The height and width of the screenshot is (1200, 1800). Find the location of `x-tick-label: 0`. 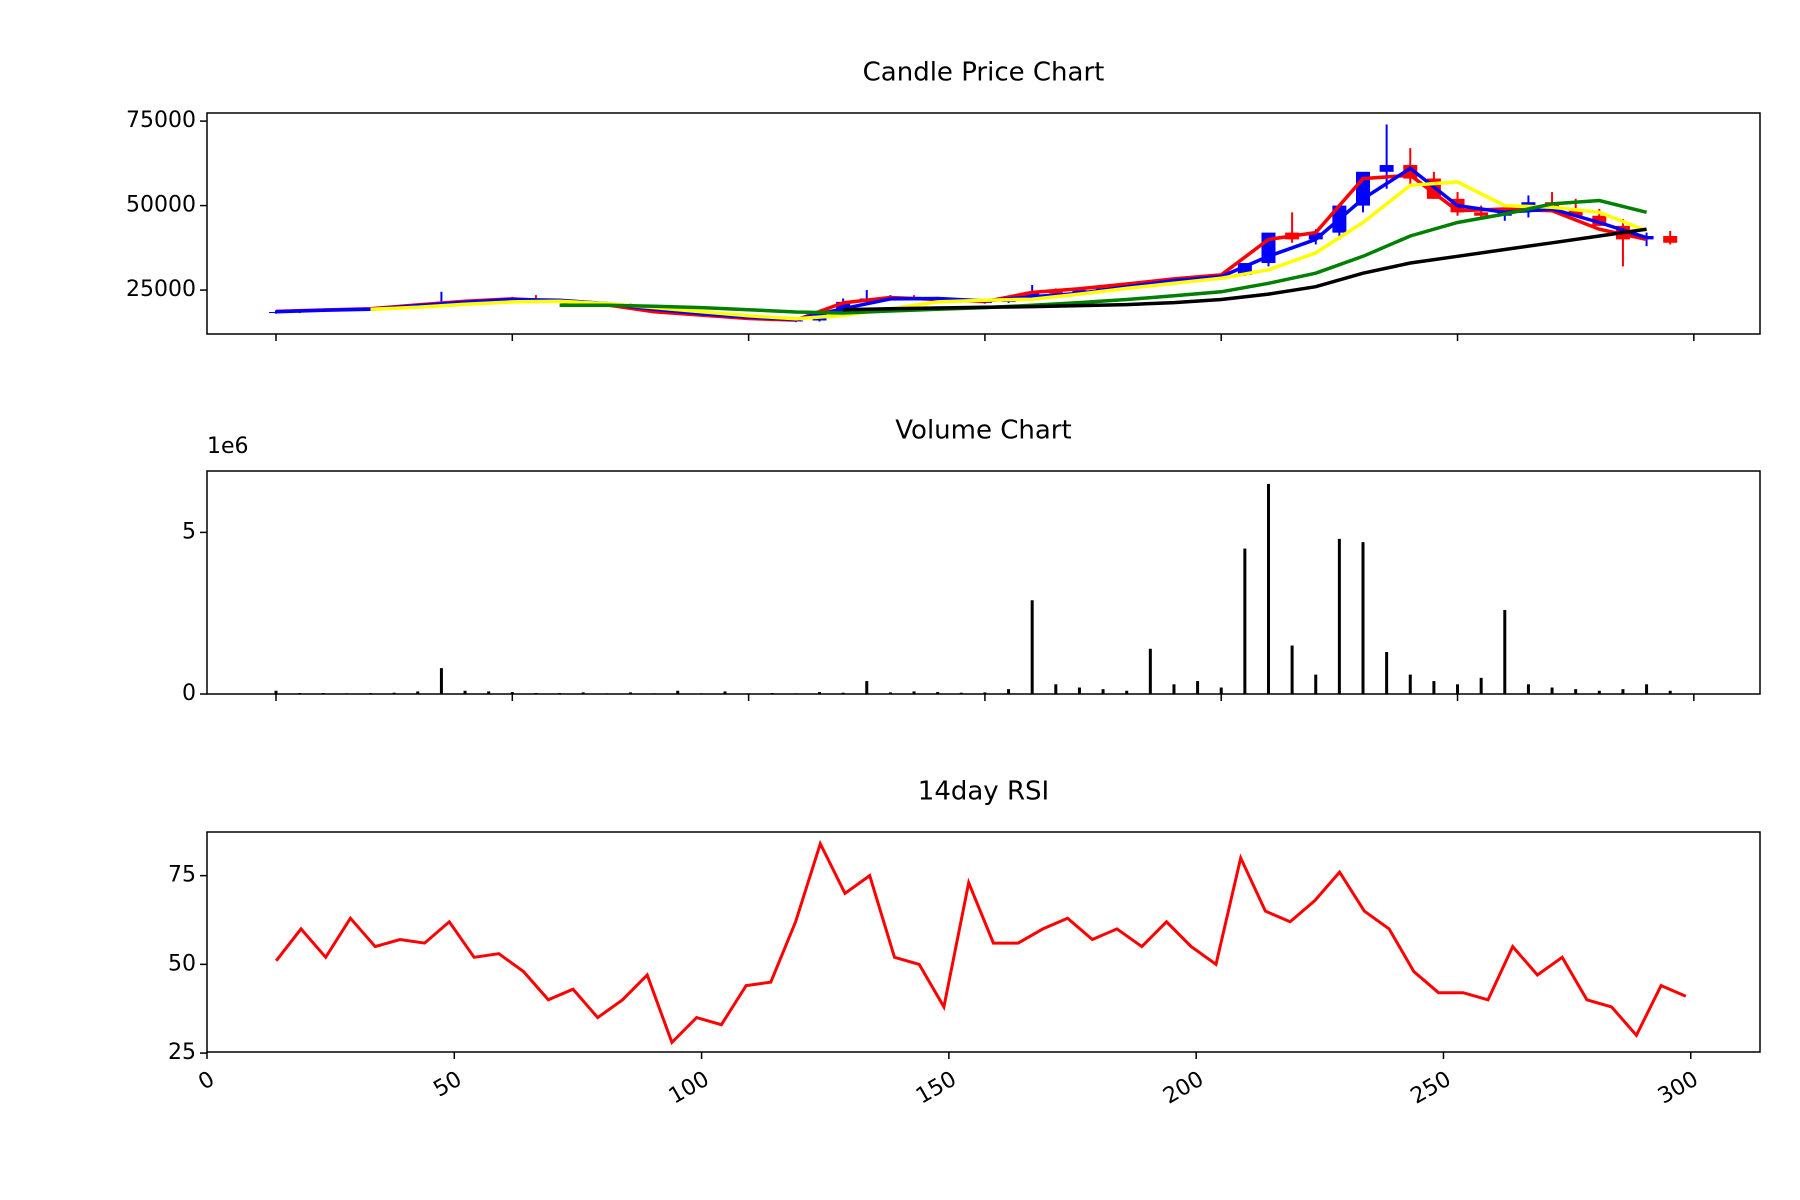

x-tick-label: 0 is located at coordinates (206, 1081).